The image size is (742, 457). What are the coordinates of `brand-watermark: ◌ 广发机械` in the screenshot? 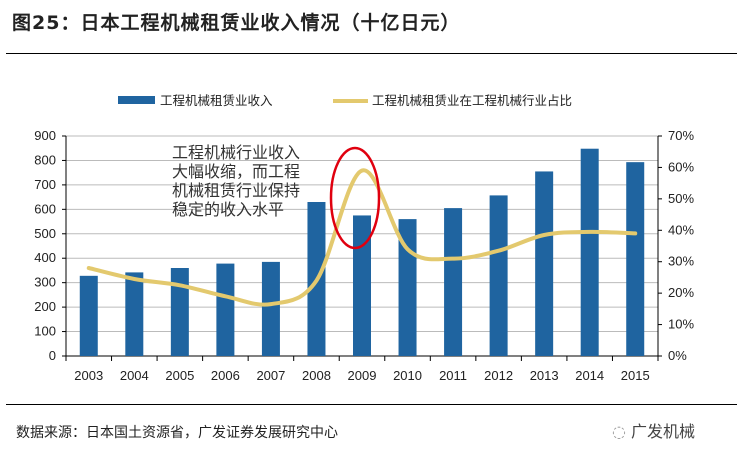 It's located at (653, 430).